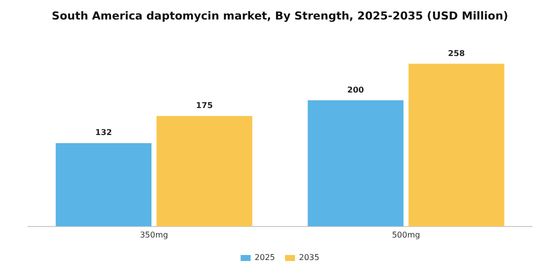  What do you see at coordinates (264, 257) in the screenshot?
I see `legend-label: 2025` at bounding box center [264, 257].